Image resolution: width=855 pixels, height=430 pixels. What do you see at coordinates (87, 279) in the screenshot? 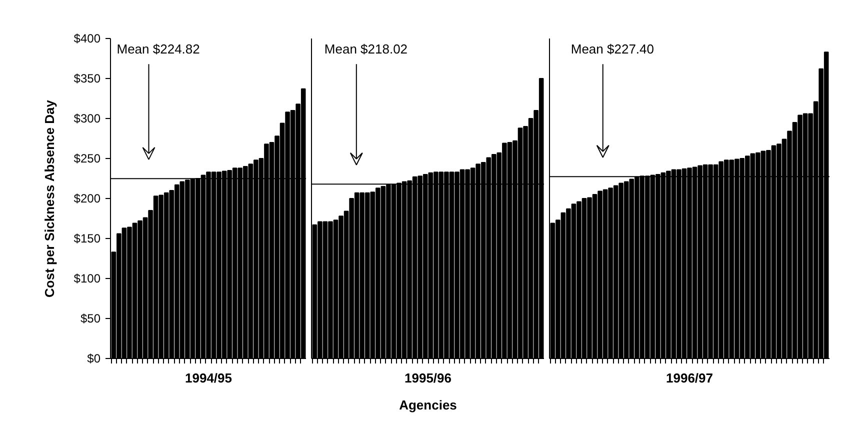
I see `y-tick-label: $100` at bounding box center [87, 279].